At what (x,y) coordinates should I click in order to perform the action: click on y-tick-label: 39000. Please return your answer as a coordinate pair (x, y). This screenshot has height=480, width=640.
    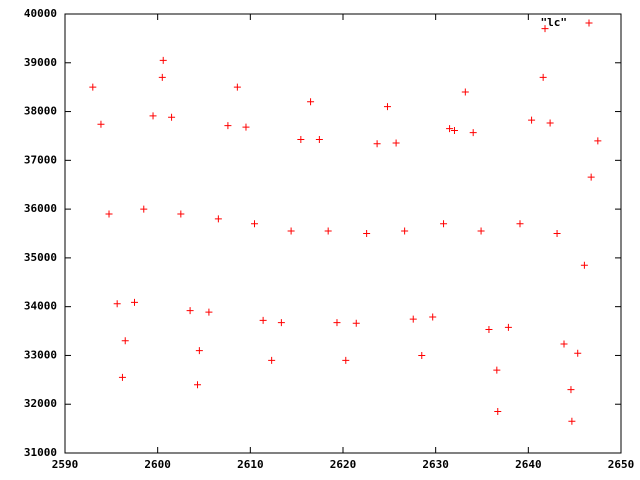
    Looking at the image, I should click on (40, 62).